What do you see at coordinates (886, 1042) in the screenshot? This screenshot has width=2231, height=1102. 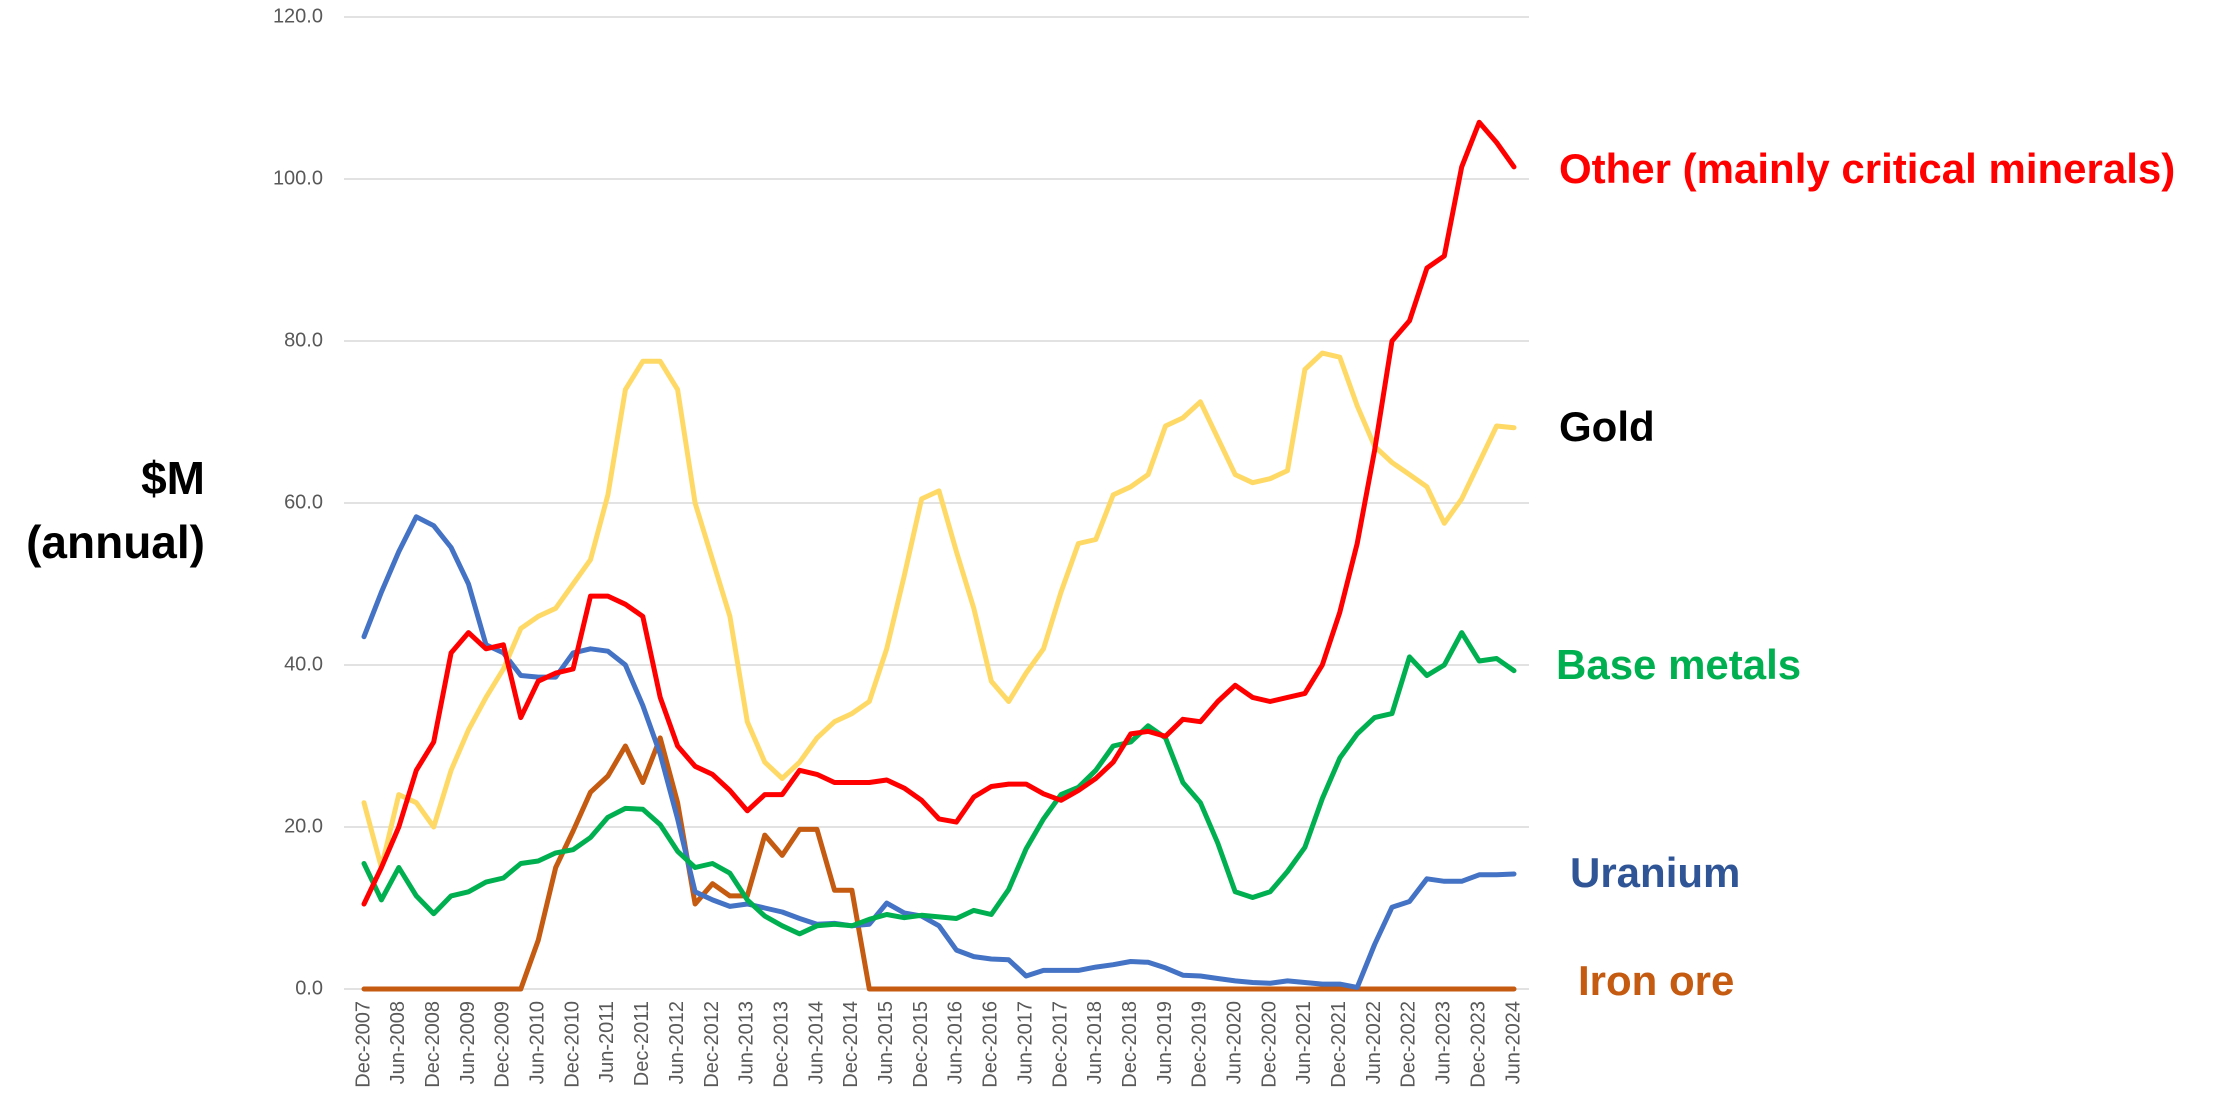 I see `x-tick-label: Jun-2015` at bounding box center [886, 1042].